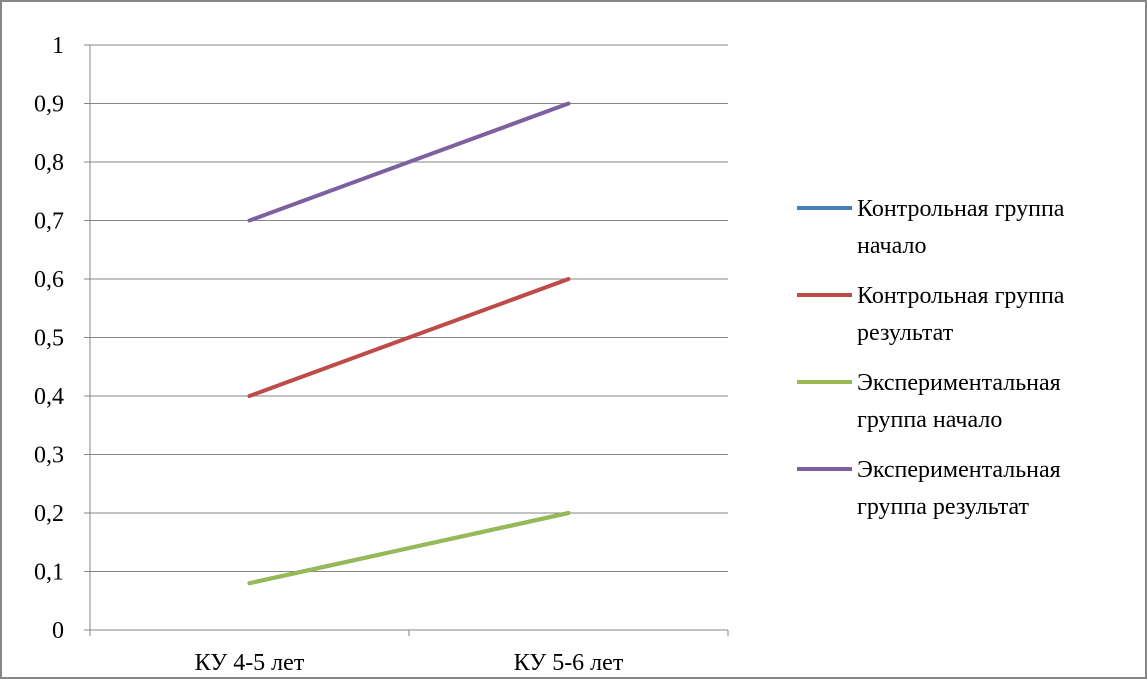  Describe the element at coordinates (58, 46) in the screenshot. I see `y-tick-label: 1` at that location.